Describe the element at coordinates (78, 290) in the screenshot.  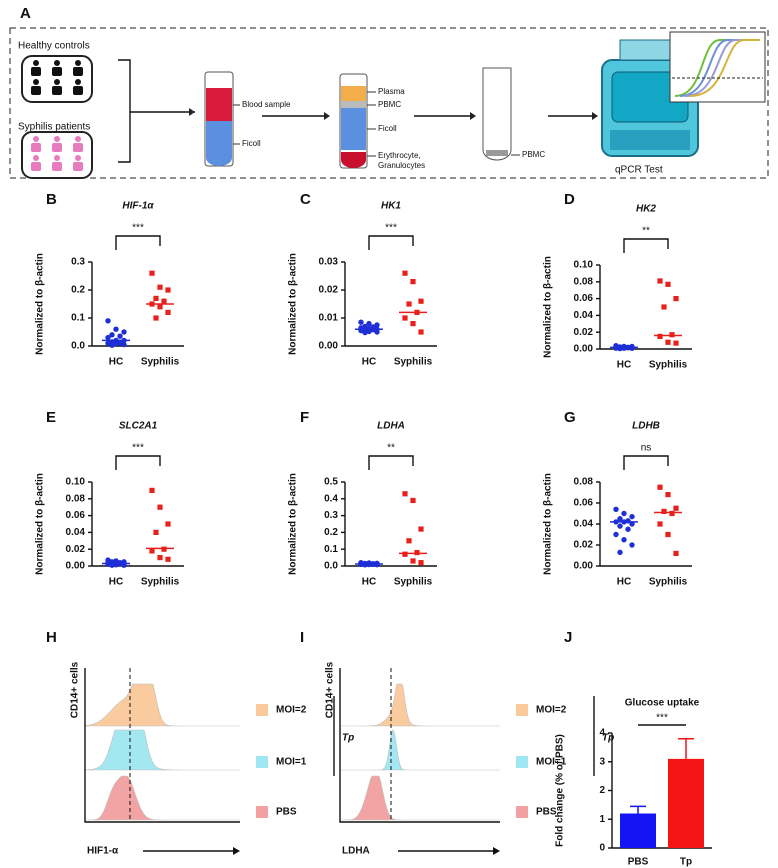
I see `y-tick-label: 0.2` at that location.